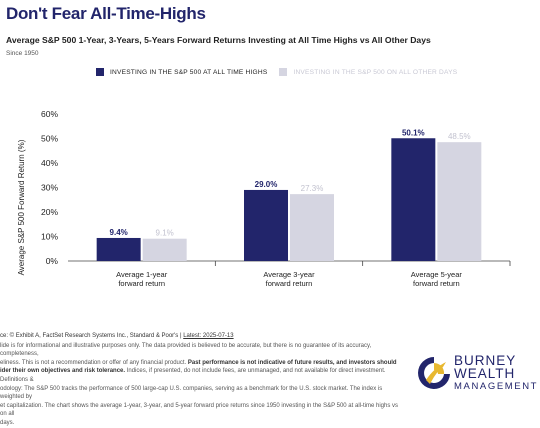 The width and height of the screenshot is (540, 428). What do you see at coordinates (165, 233) in the screenshot?
I see `data-label: 9.1%` at bounding box center [165, 233].